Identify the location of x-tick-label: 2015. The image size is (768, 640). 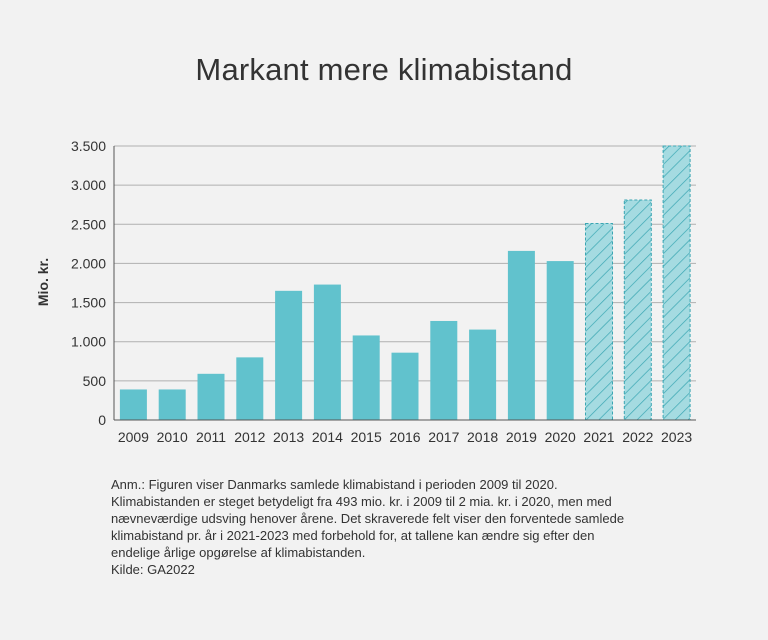
(366, 437).